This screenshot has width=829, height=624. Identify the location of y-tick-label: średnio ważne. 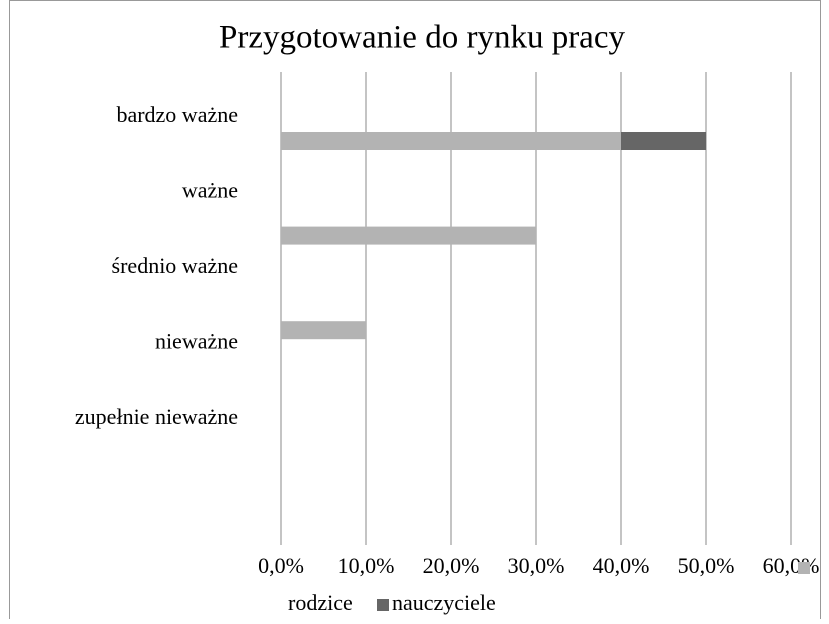
(175, 265).